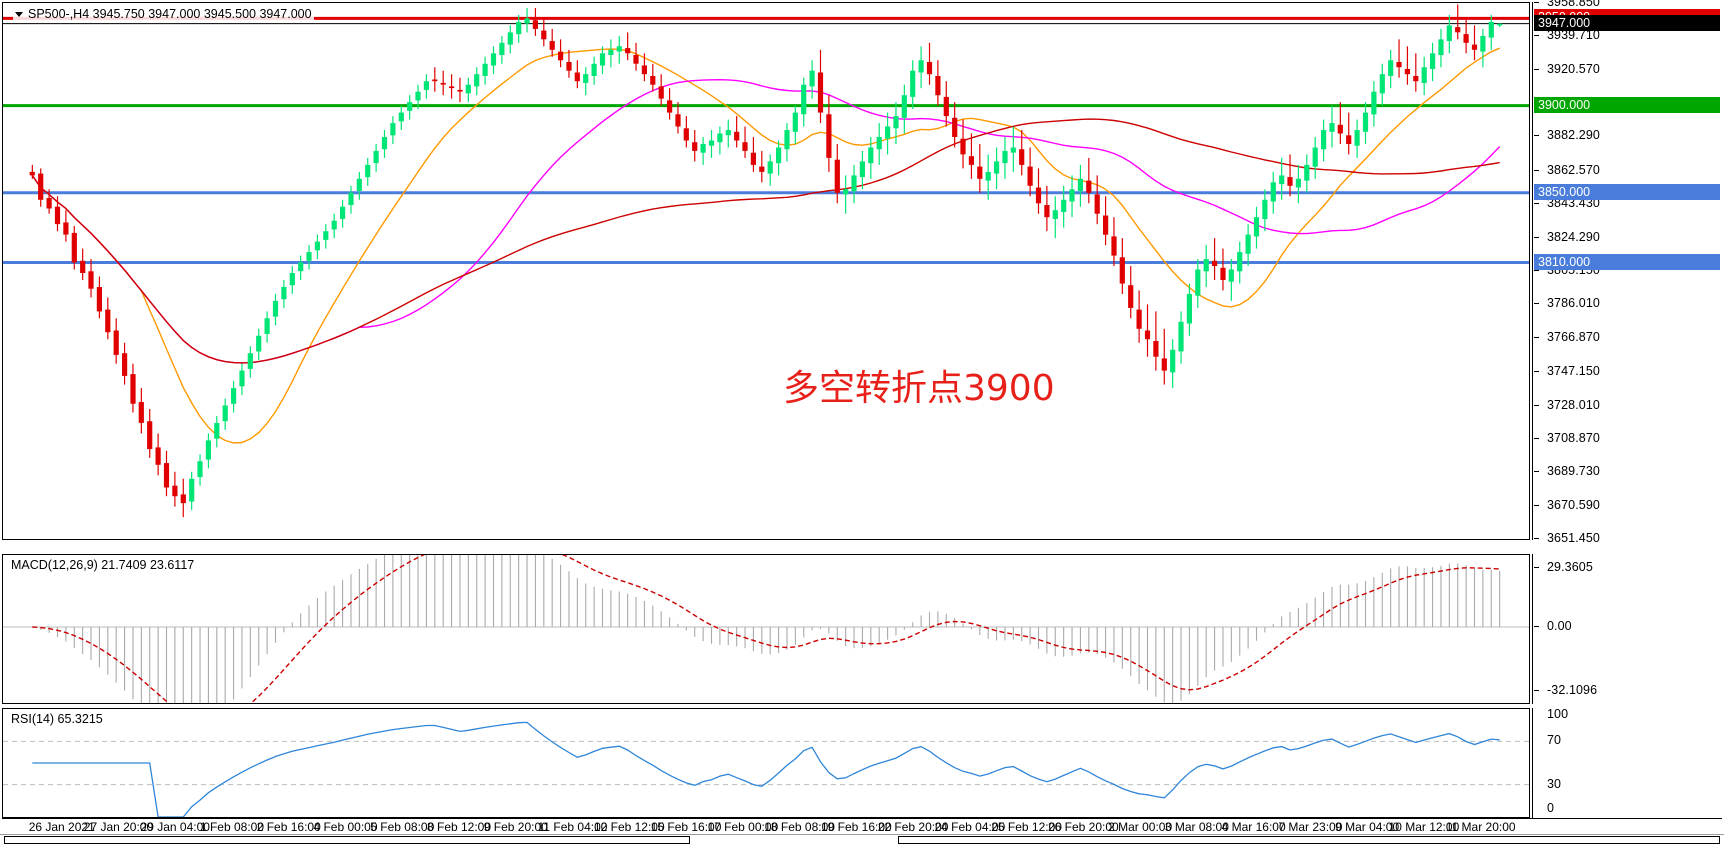 This screenshot has height=844, width=1724. What do you see at coordinates (1424, 827) in the screenshot?
I see `time-axis-label: 10 Mar 12:00` at bounding box center [1424, 827].